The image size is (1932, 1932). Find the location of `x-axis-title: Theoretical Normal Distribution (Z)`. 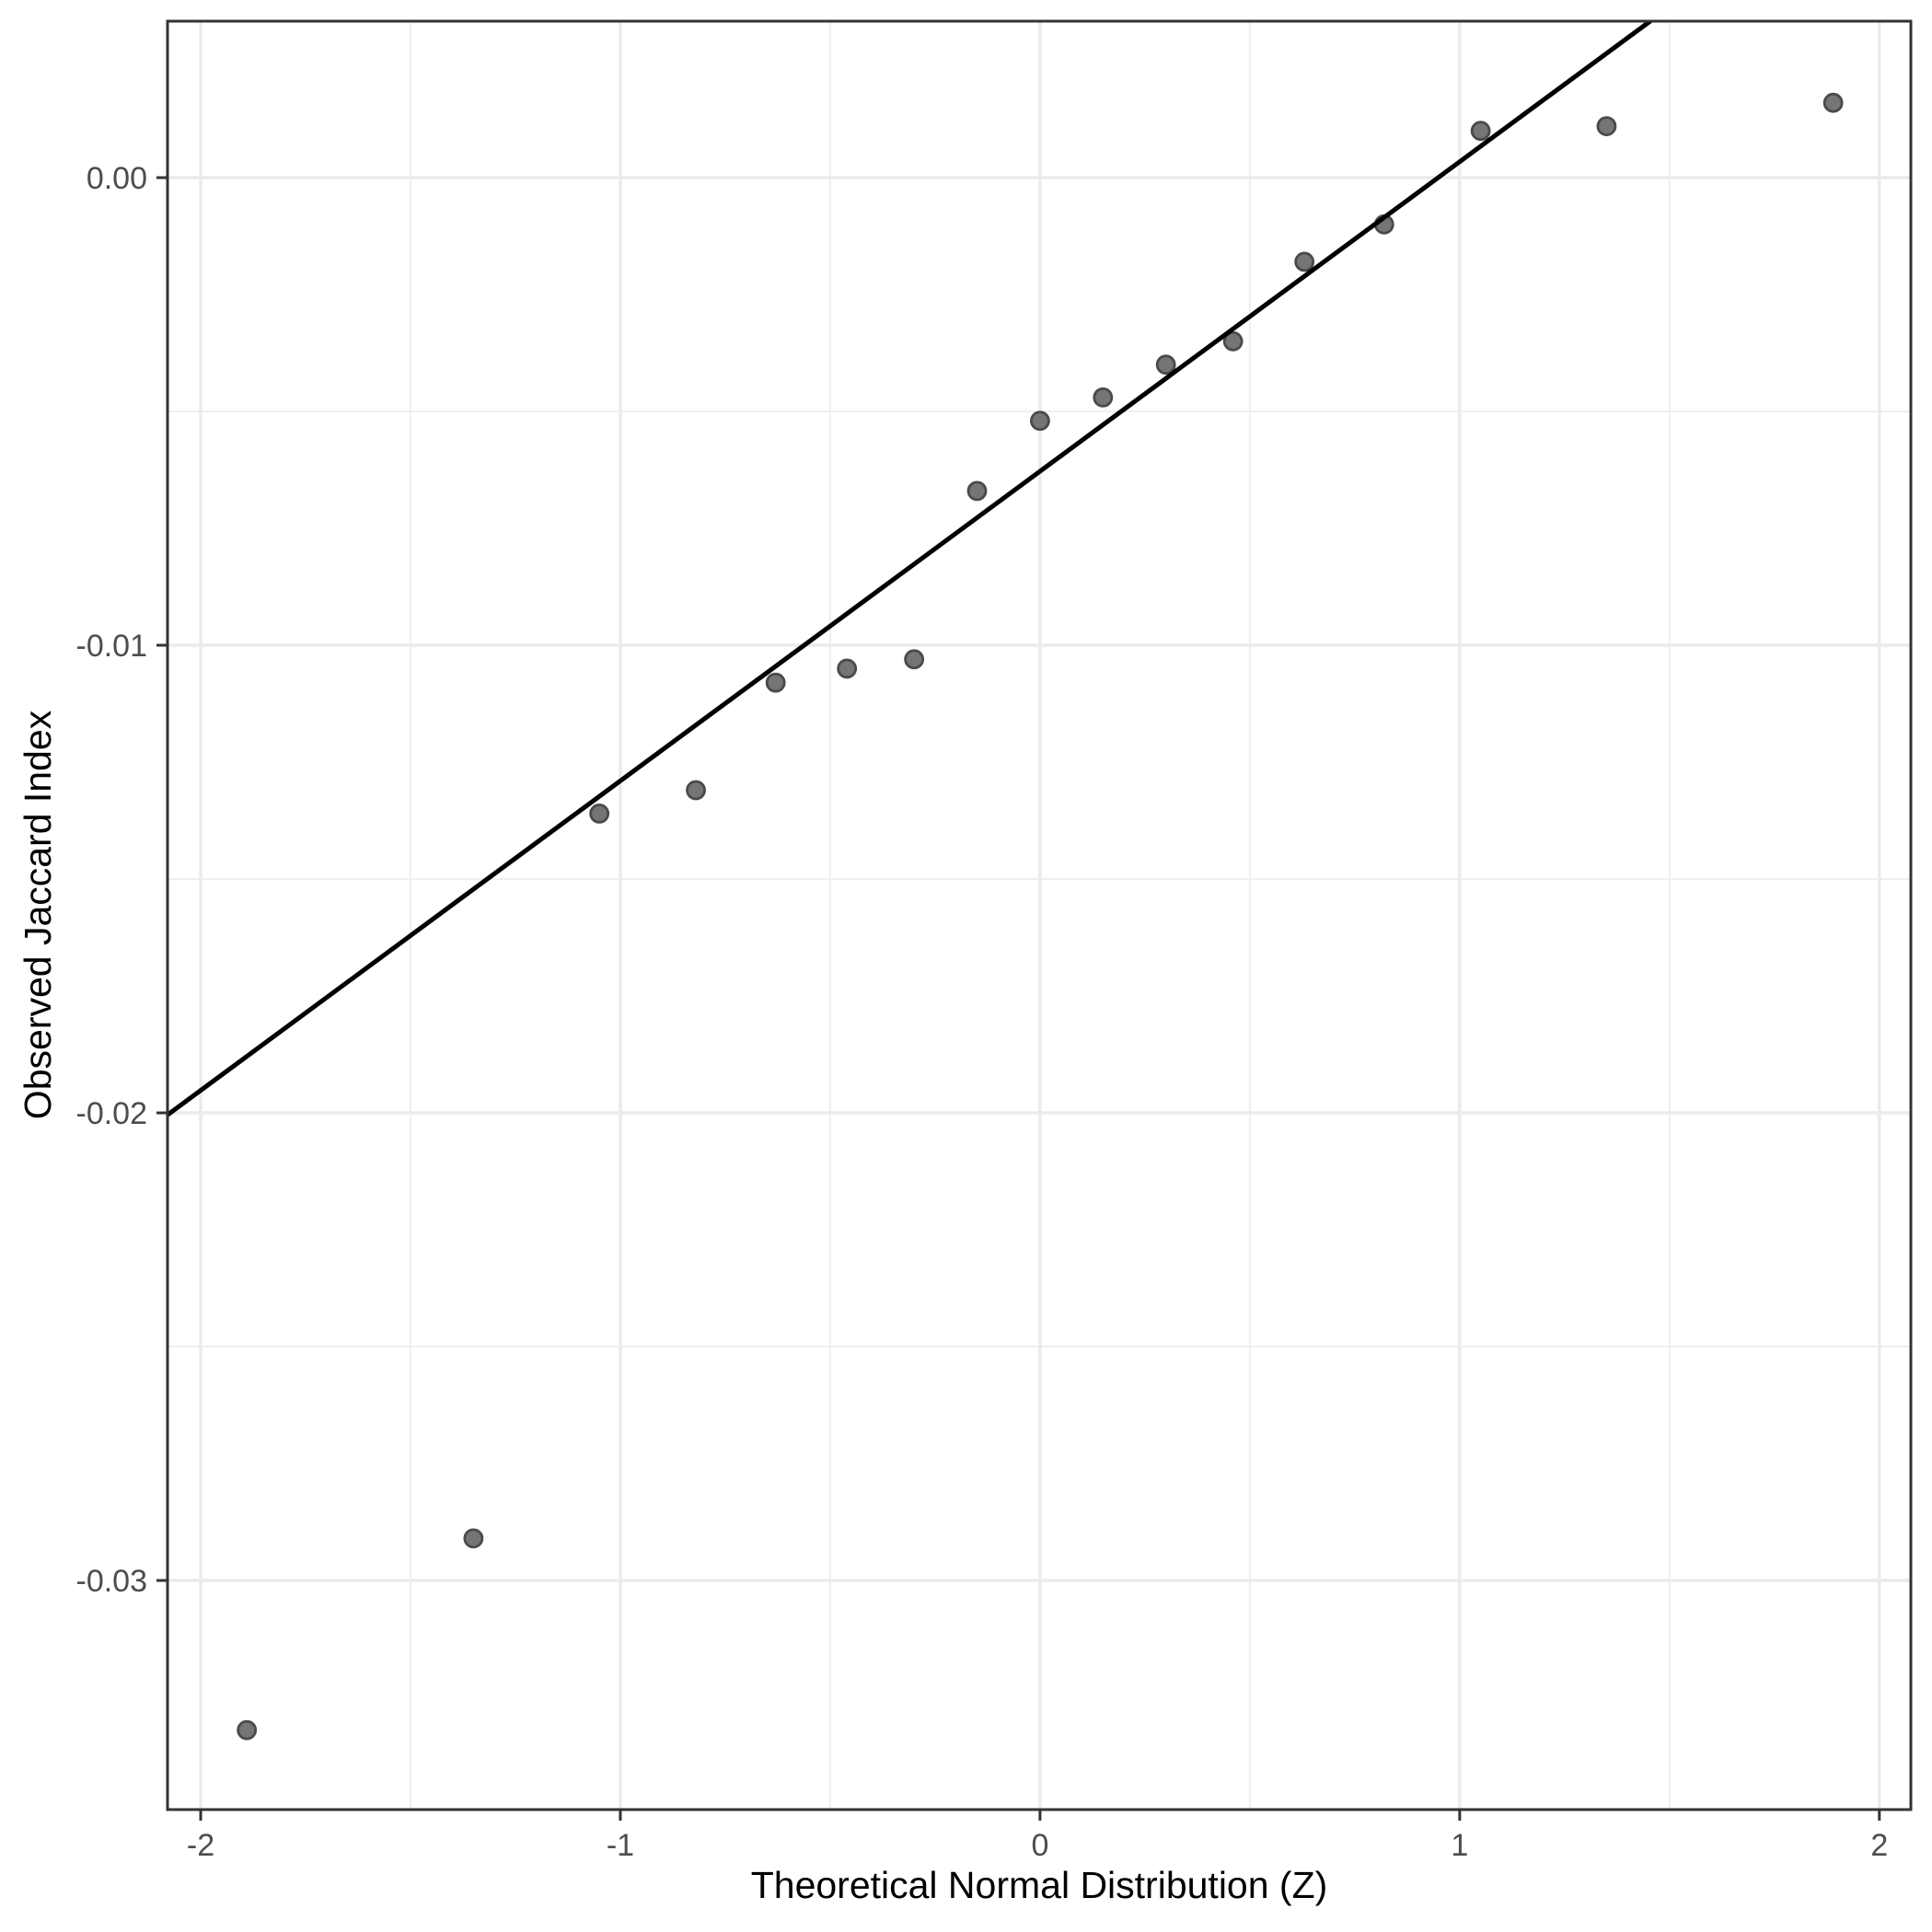

x-axis-title: Theoretical Normal Distribution (Z) is located at coordinates (1039, 1885).